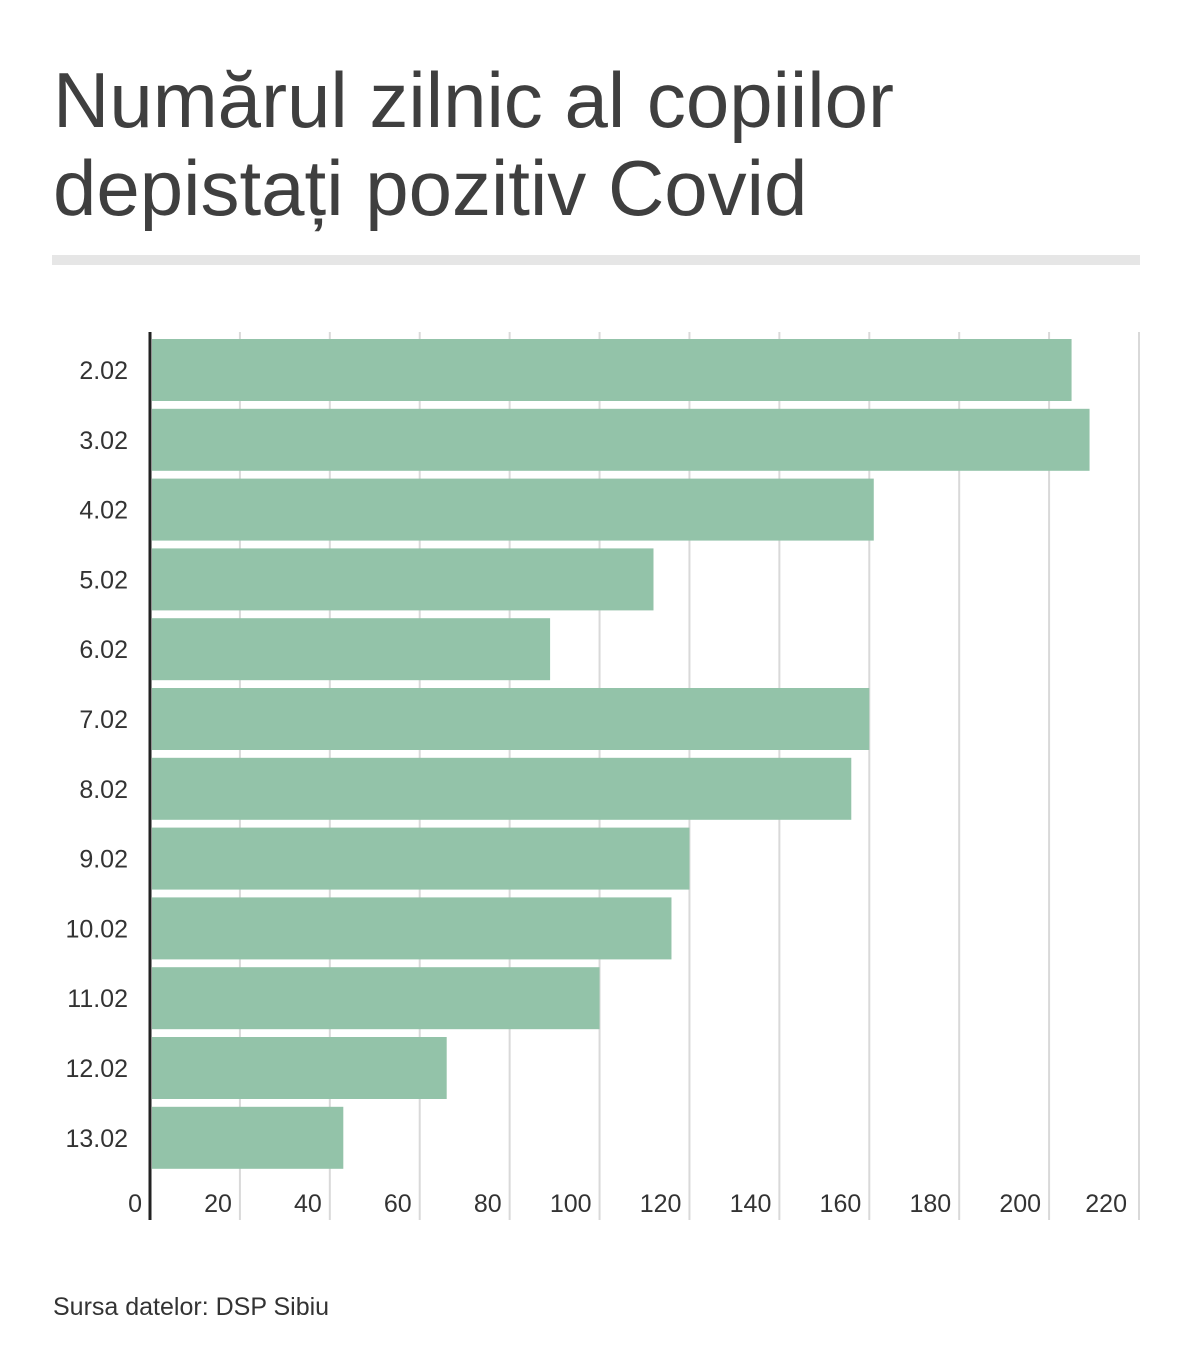 The width and height of the screenshot is (1200, 1367). I want to click on x-tick-label: 140, so click(751, 1204).